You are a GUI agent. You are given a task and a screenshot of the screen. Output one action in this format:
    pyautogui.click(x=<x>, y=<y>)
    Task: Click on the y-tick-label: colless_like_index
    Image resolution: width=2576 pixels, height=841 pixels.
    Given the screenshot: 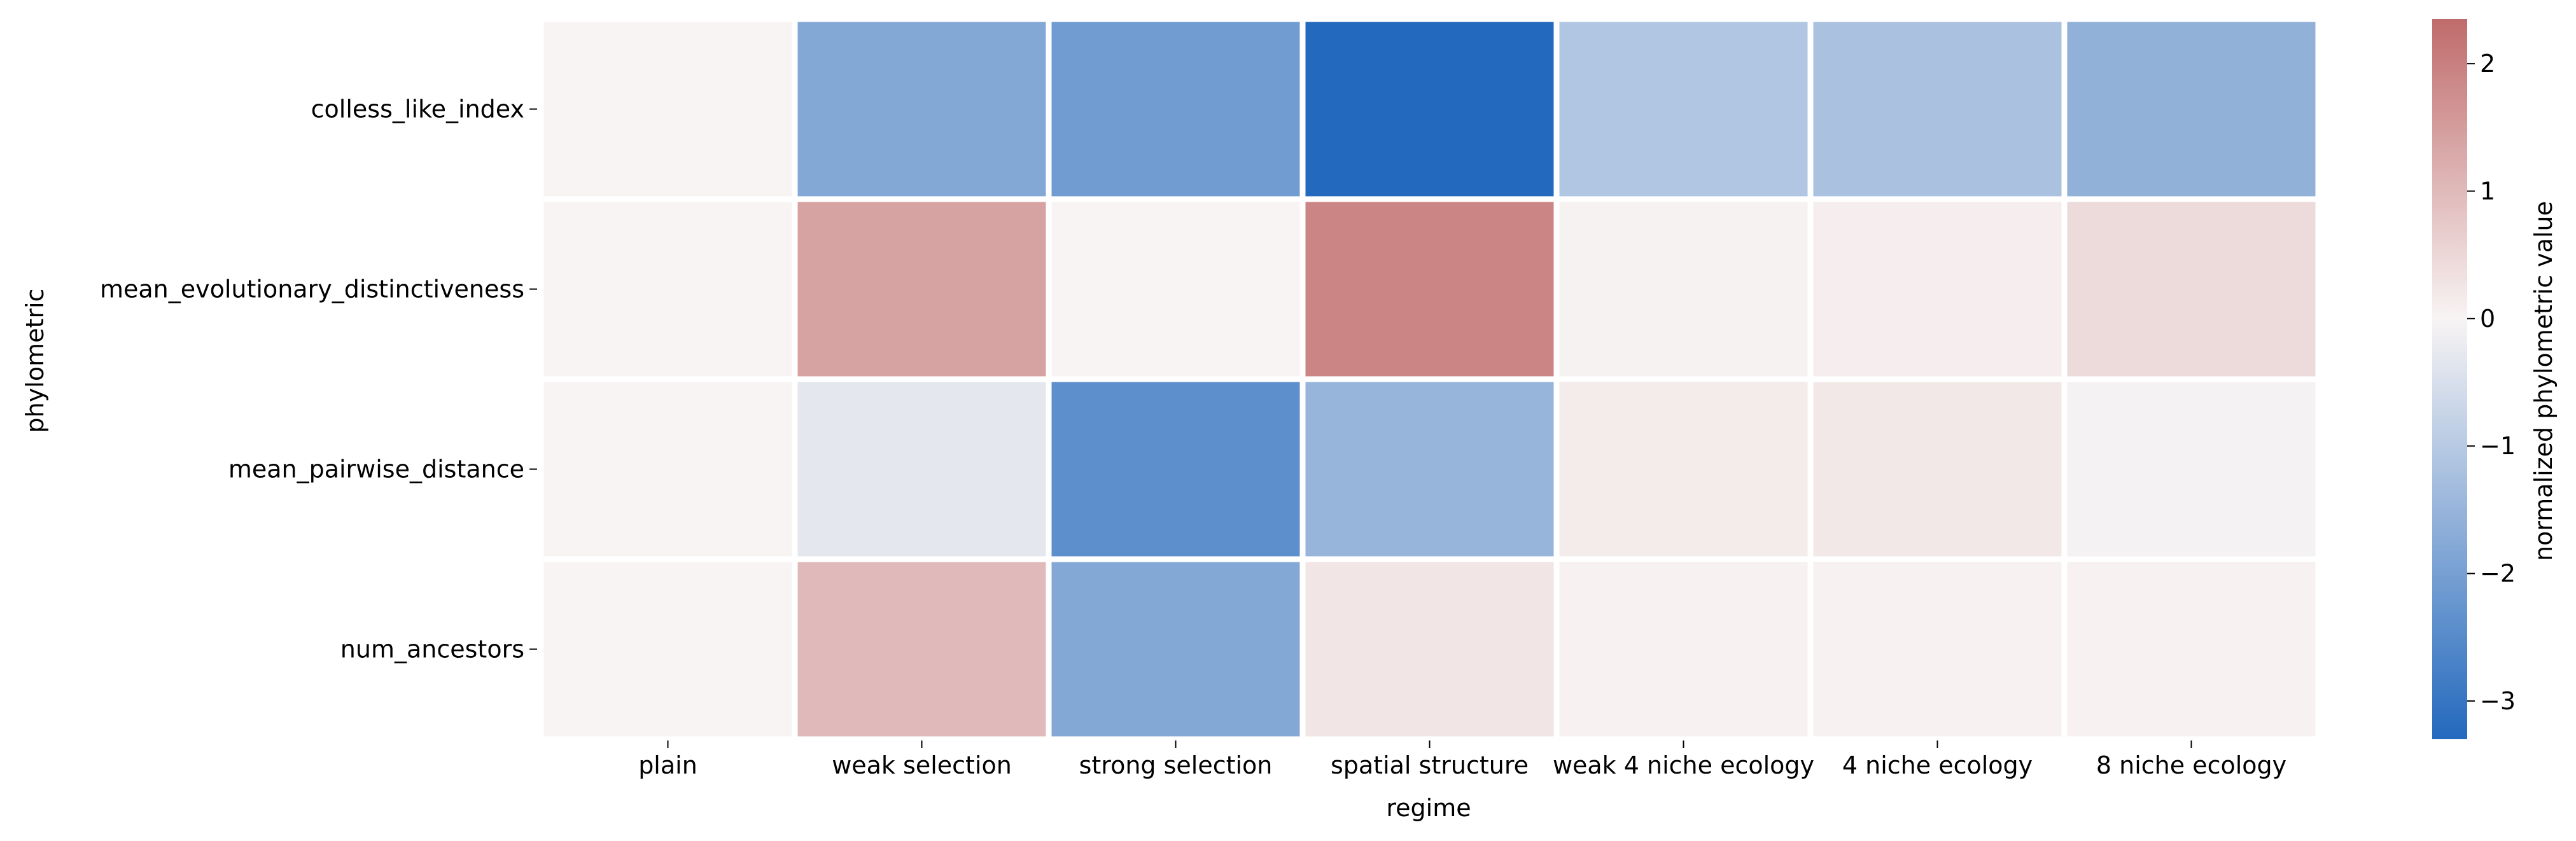 What is the action you would take?
    pyautogui.click(x=417, y=109)
    